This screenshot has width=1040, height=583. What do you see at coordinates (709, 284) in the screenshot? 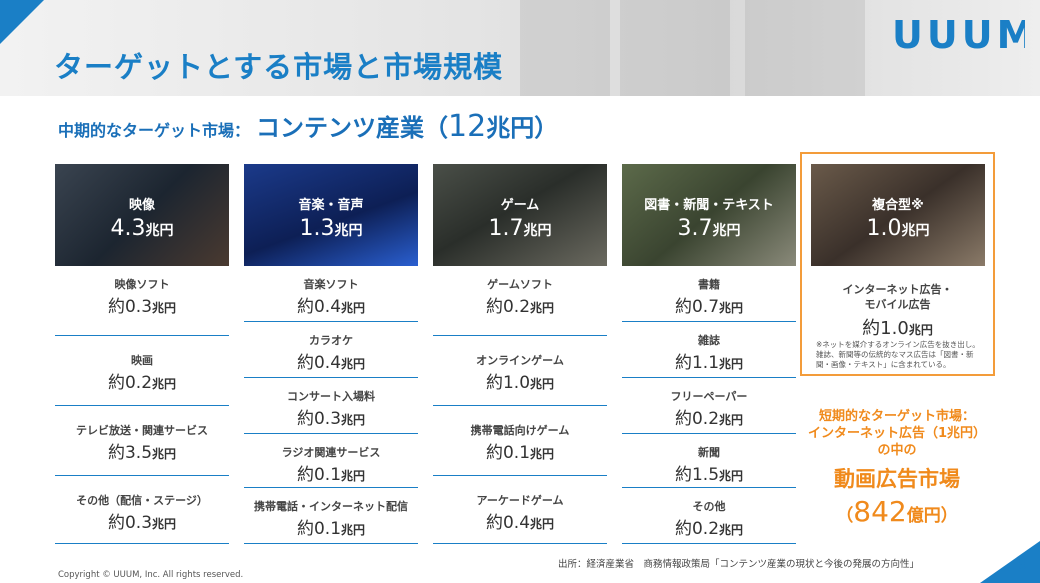
I see `sub-item-label: 書籍` at bounding box center [709, 284].